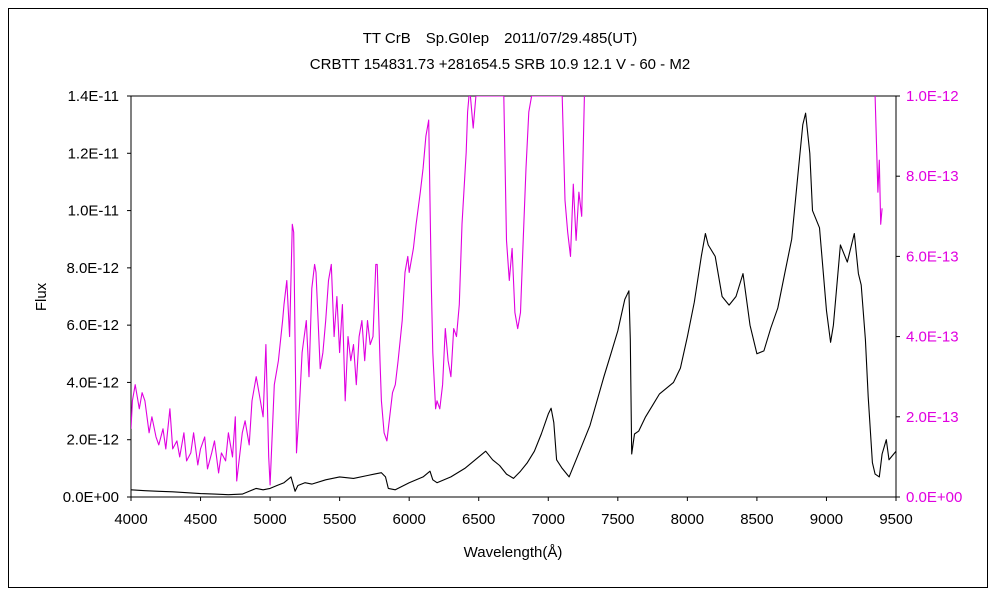 The height and width of the screenshot is (600, 1000). I want to click on y-tick-label: 4.0E-12, so click(92, 382).